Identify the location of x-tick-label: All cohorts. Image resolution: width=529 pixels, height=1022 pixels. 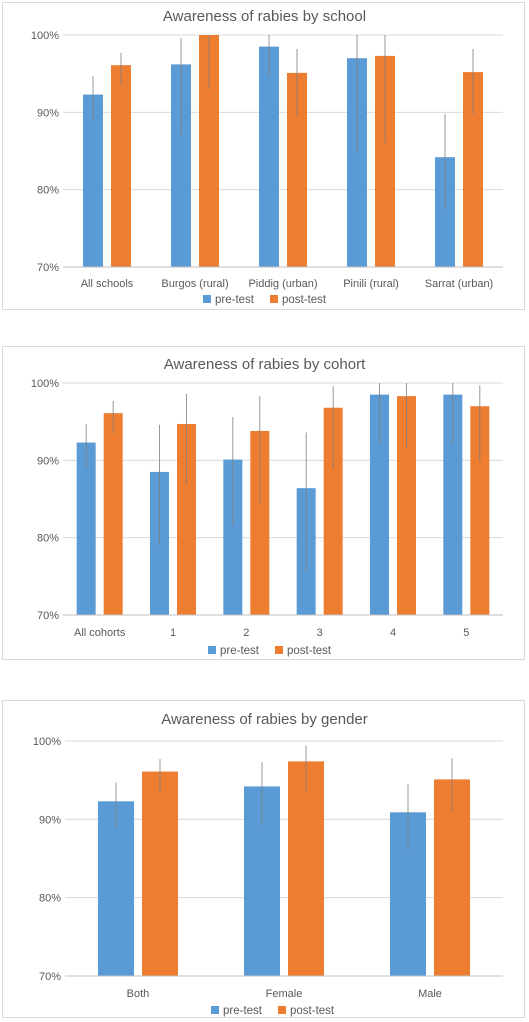
(100, 633).